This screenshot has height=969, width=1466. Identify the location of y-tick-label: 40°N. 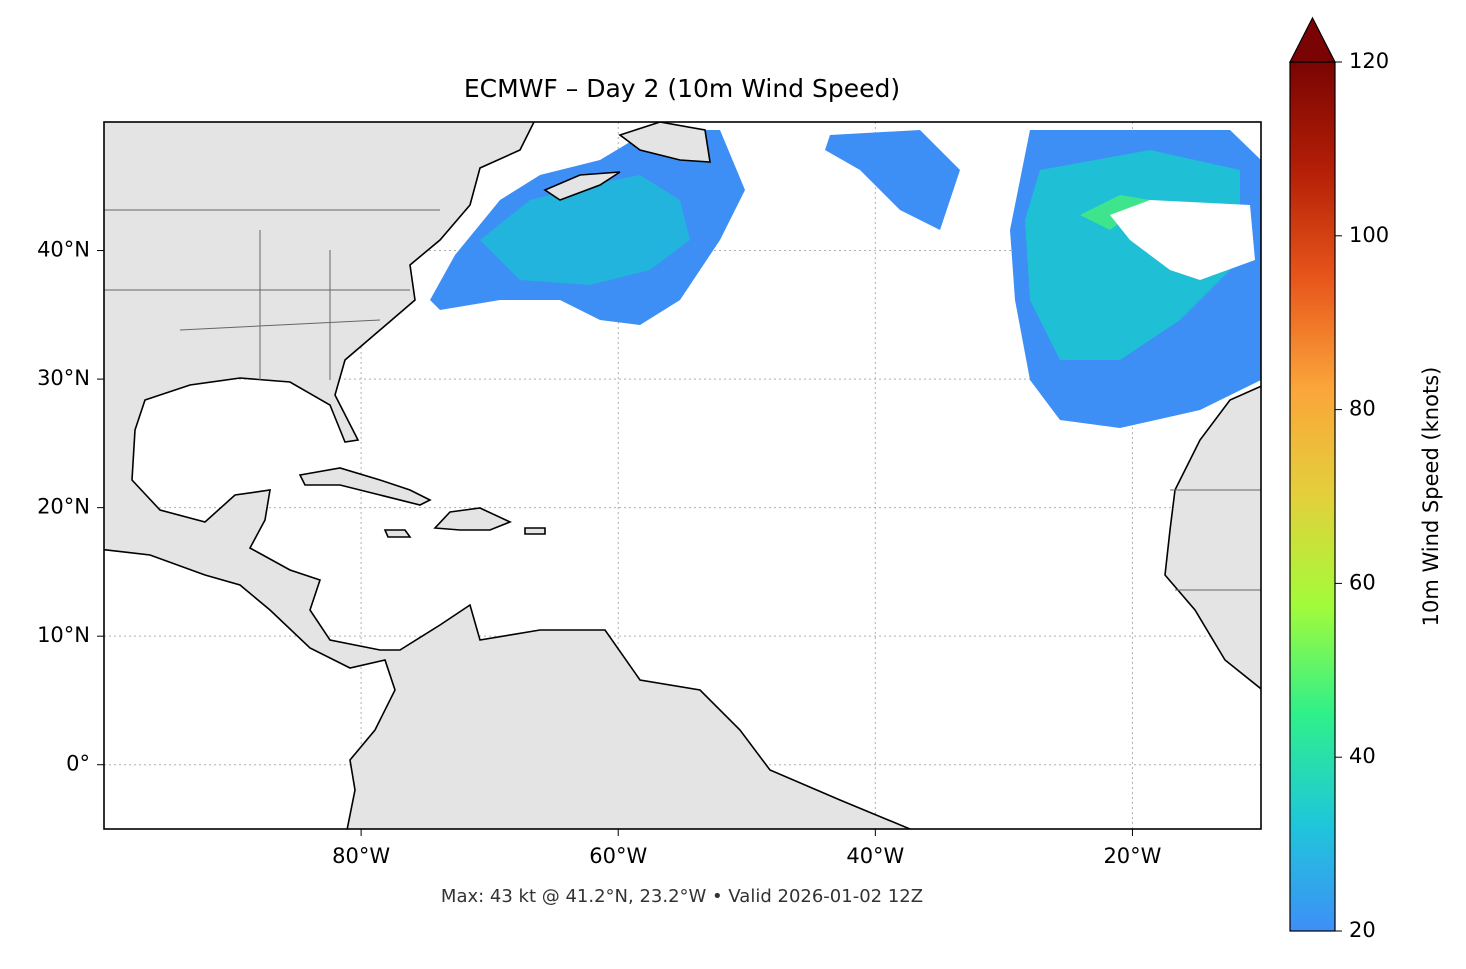
(63, 250).